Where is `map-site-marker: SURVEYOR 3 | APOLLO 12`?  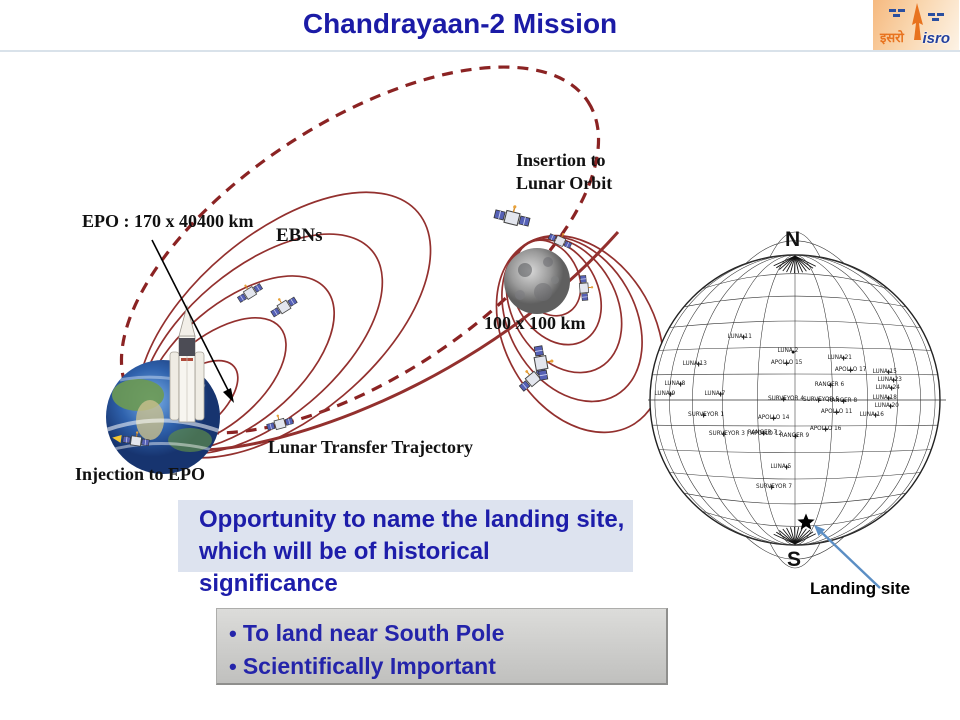
map-site-marker: SURVEYOR 3 | APOLLO 12 is located at coordinates (745, 433).